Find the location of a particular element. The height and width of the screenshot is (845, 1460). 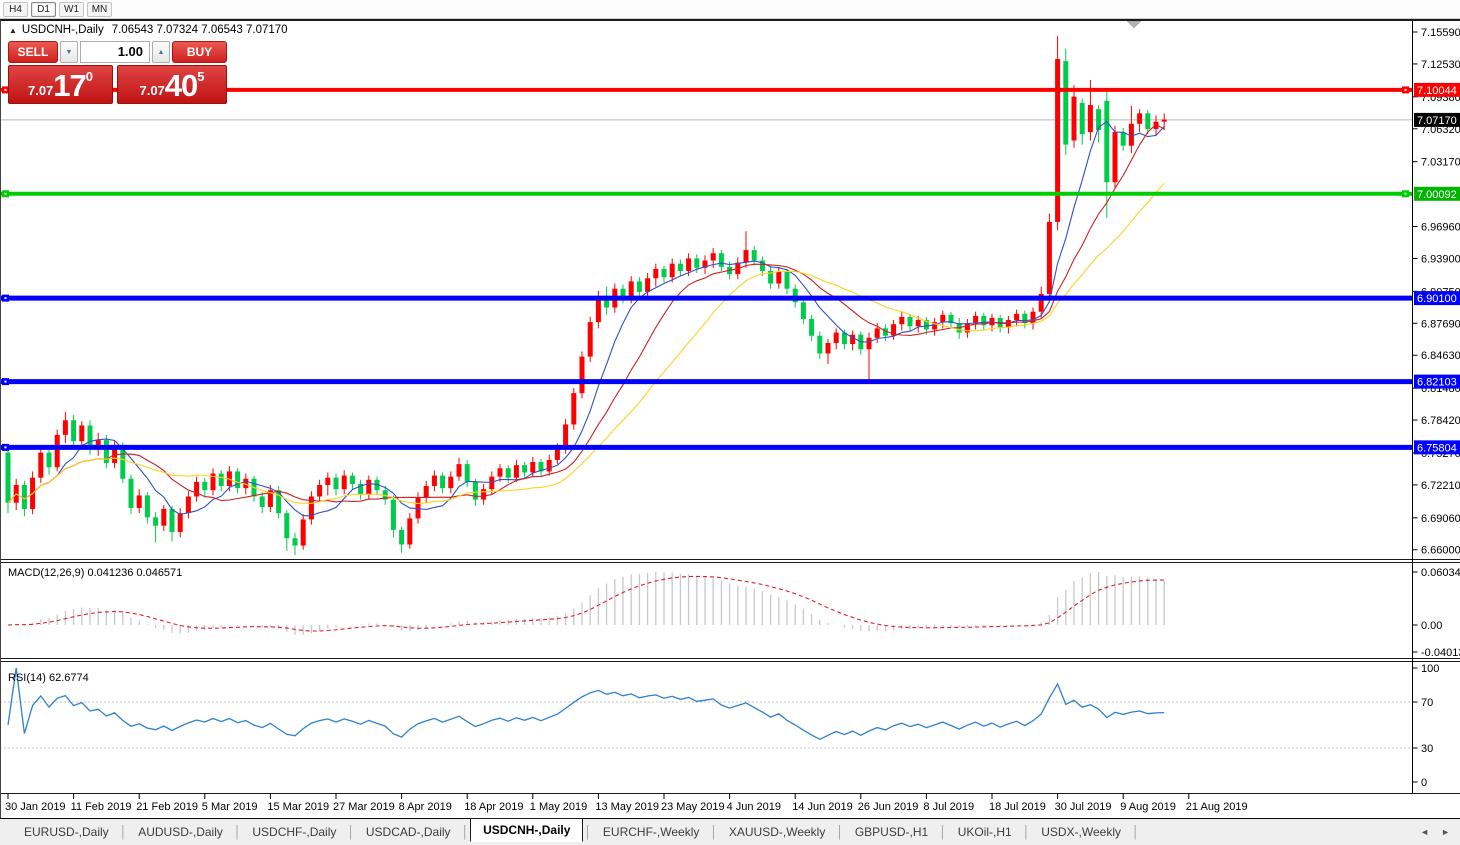

timeframe-button-w1: W1 is located at coordinates (71, 9).